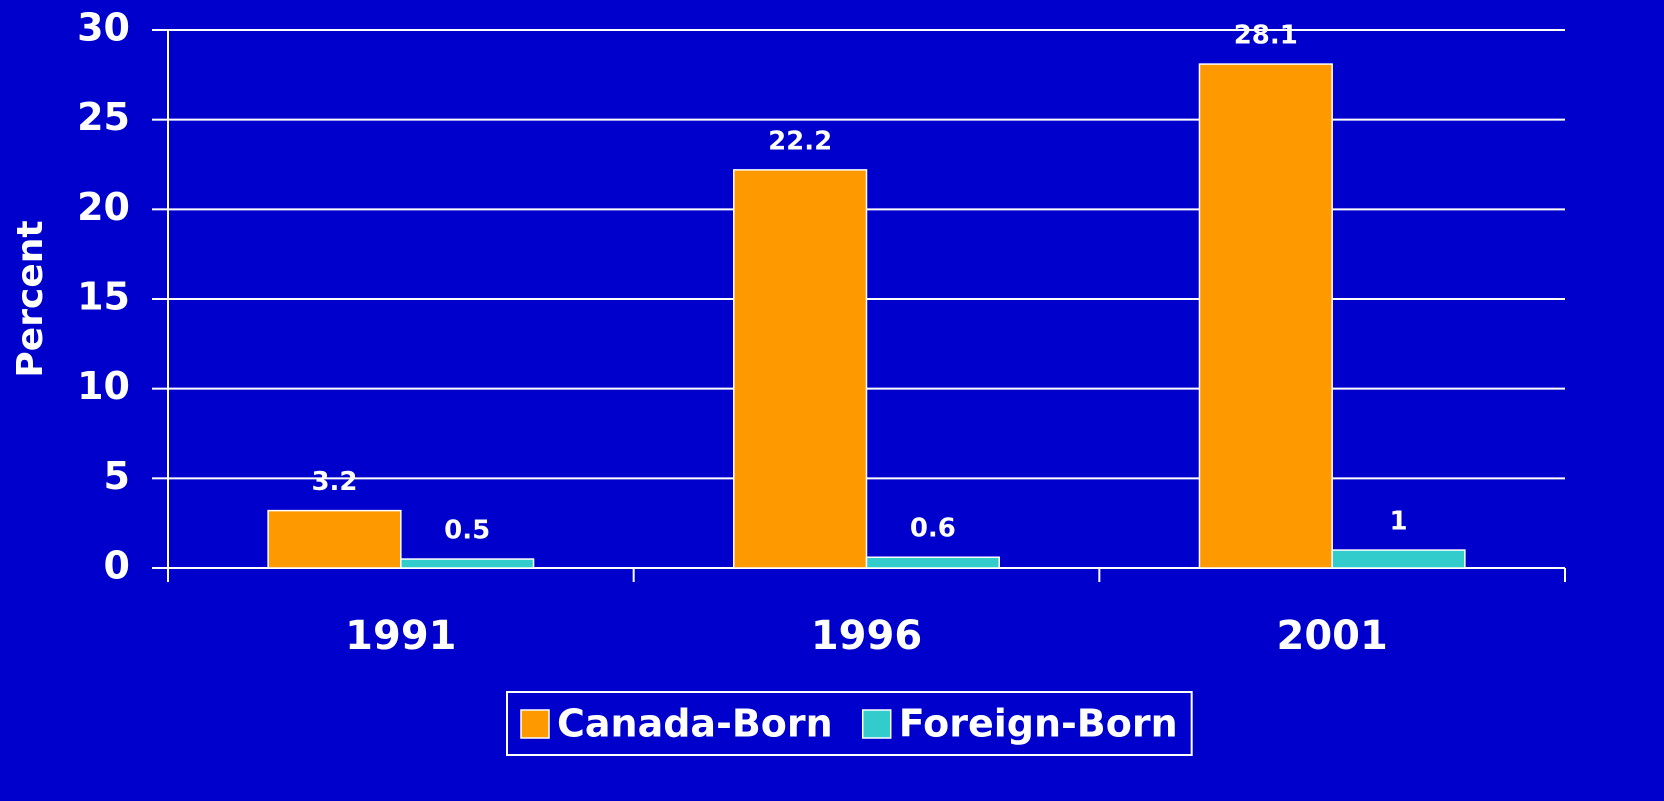  I want to click on value-label: 0.6, so click(933, 529).